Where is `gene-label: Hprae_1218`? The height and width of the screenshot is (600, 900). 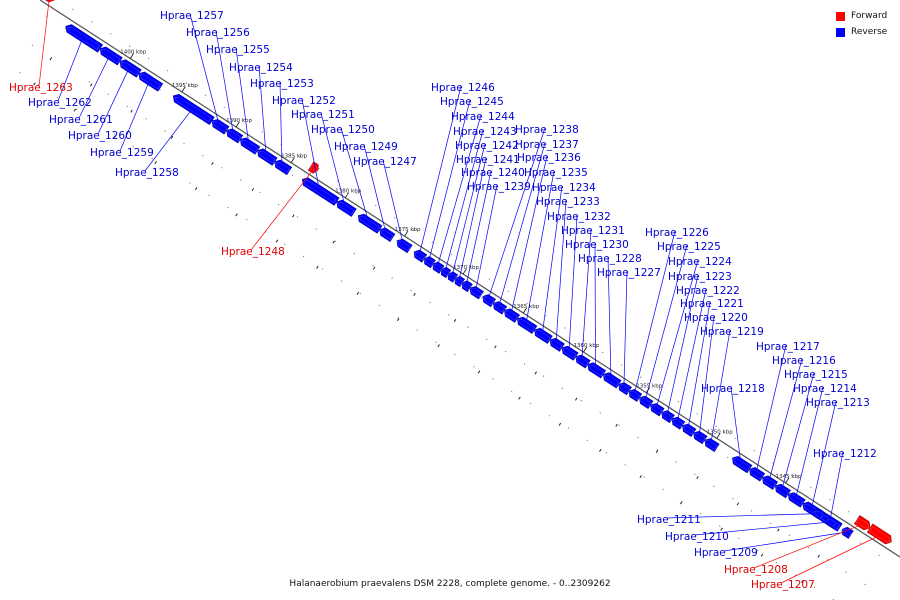
gene-label: Hprae_1218 is located at coordinates (733, 389).